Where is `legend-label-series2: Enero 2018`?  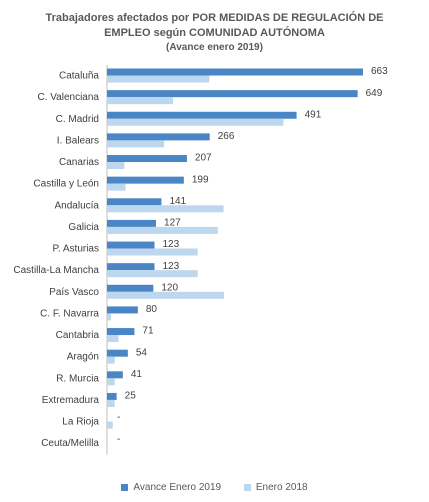 legend-label-series2: Enero 2018 is located at coordinates (281, 487).